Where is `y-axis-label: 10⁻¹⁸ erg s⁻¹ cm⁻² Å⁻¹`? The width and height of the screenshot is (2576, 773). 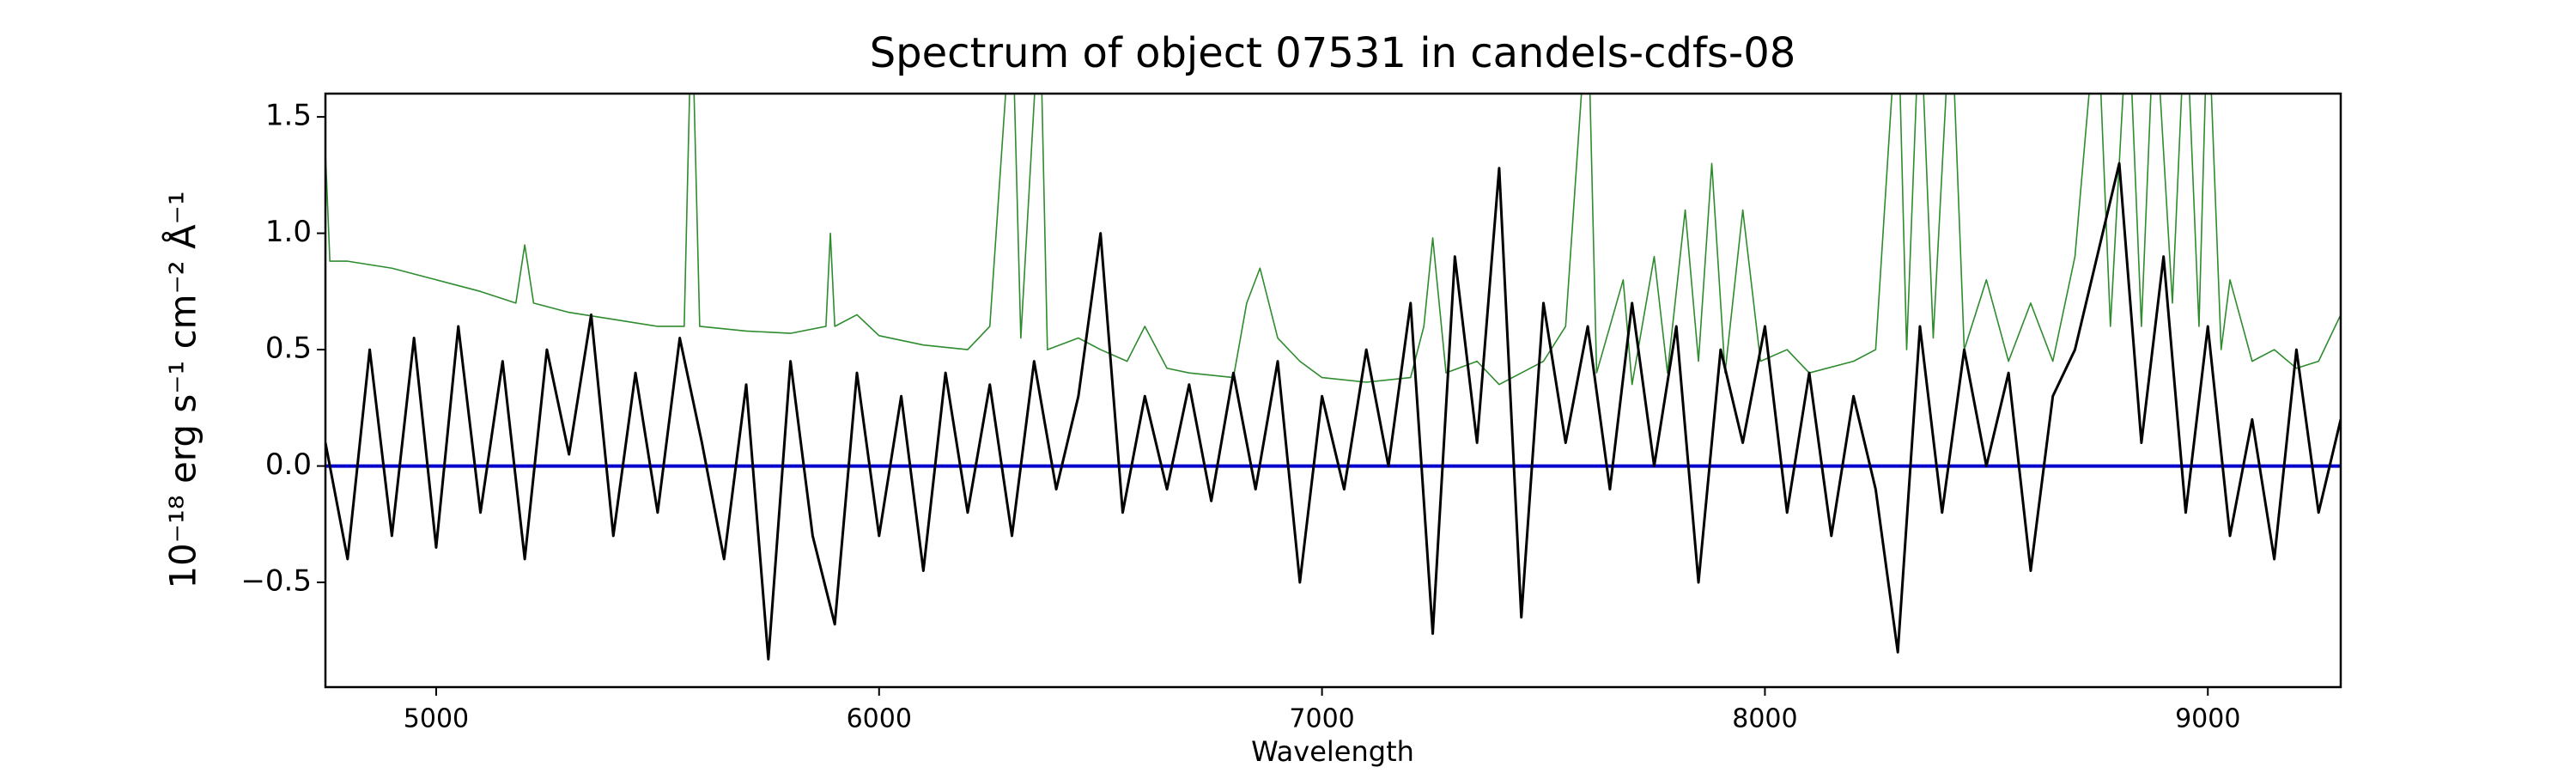 y-axis-label: 10⁻¹⁸ erg s⁻¹ cm⁻² Å⁻¹ is located at coordinates (182, 389).